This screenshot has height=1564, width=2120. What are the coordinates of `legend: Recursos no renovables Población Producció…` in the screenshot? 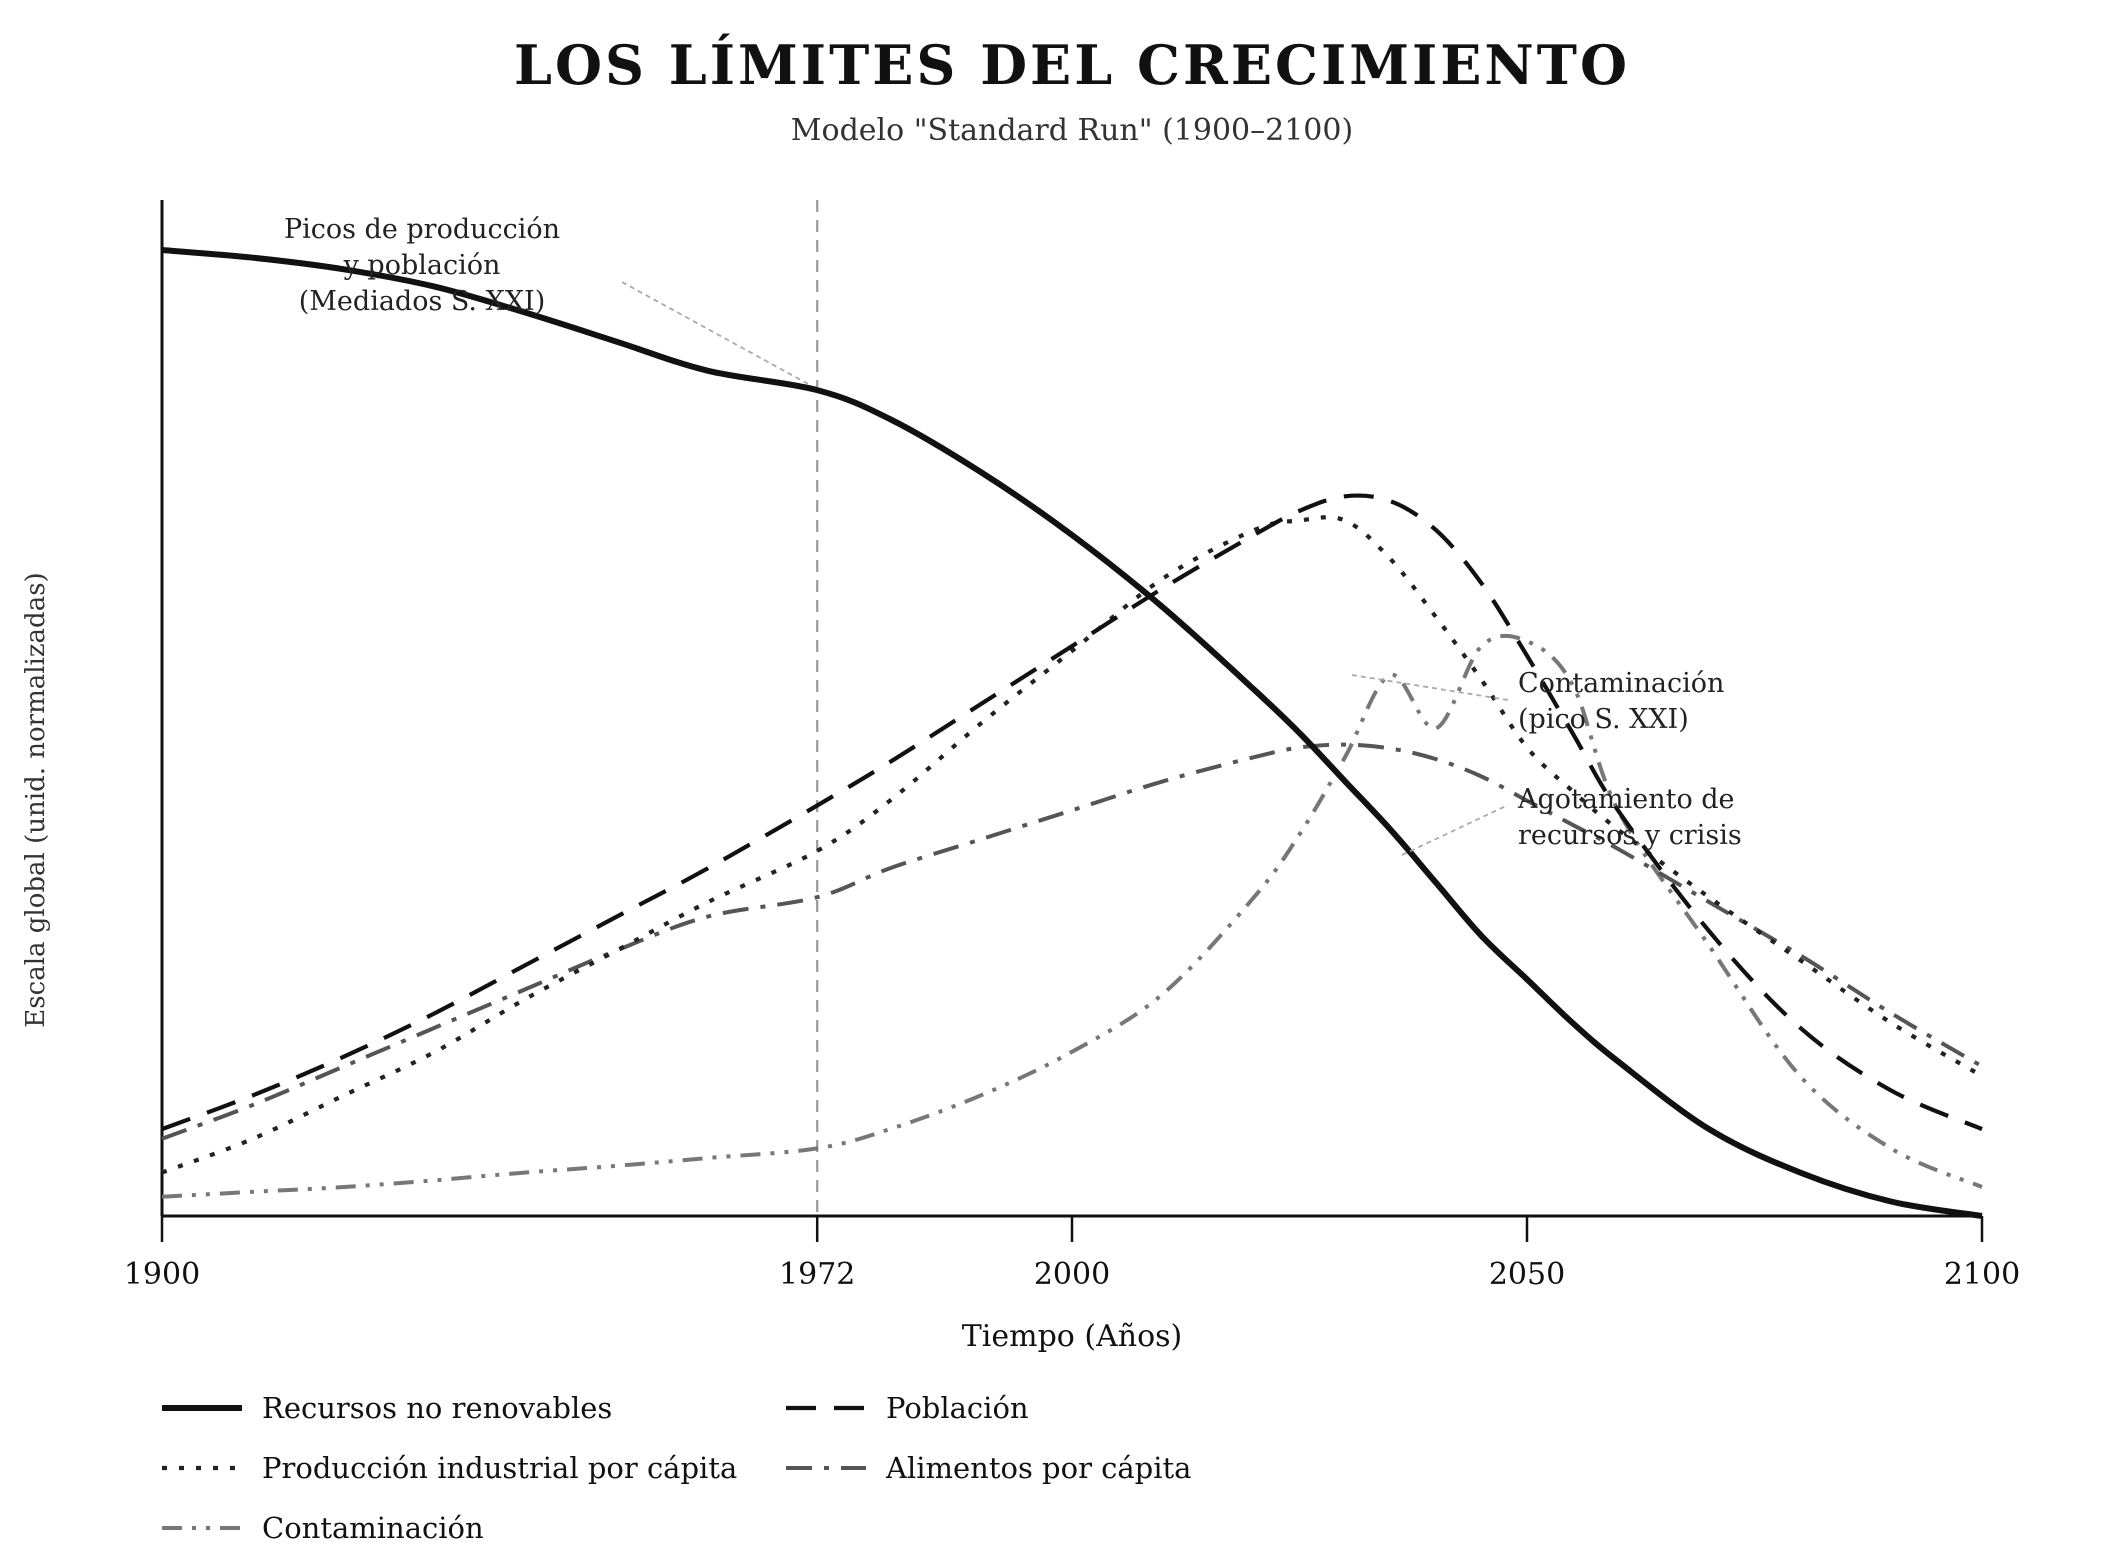 It's located at (676, 1468).